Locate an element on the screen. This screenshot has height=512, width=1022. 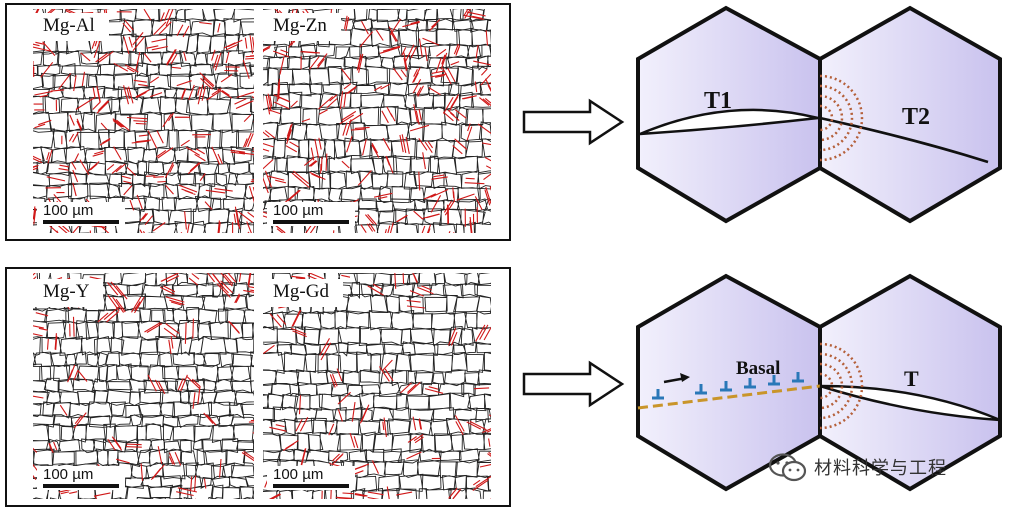
grain-boundaries is located at coordinates (377, 121).